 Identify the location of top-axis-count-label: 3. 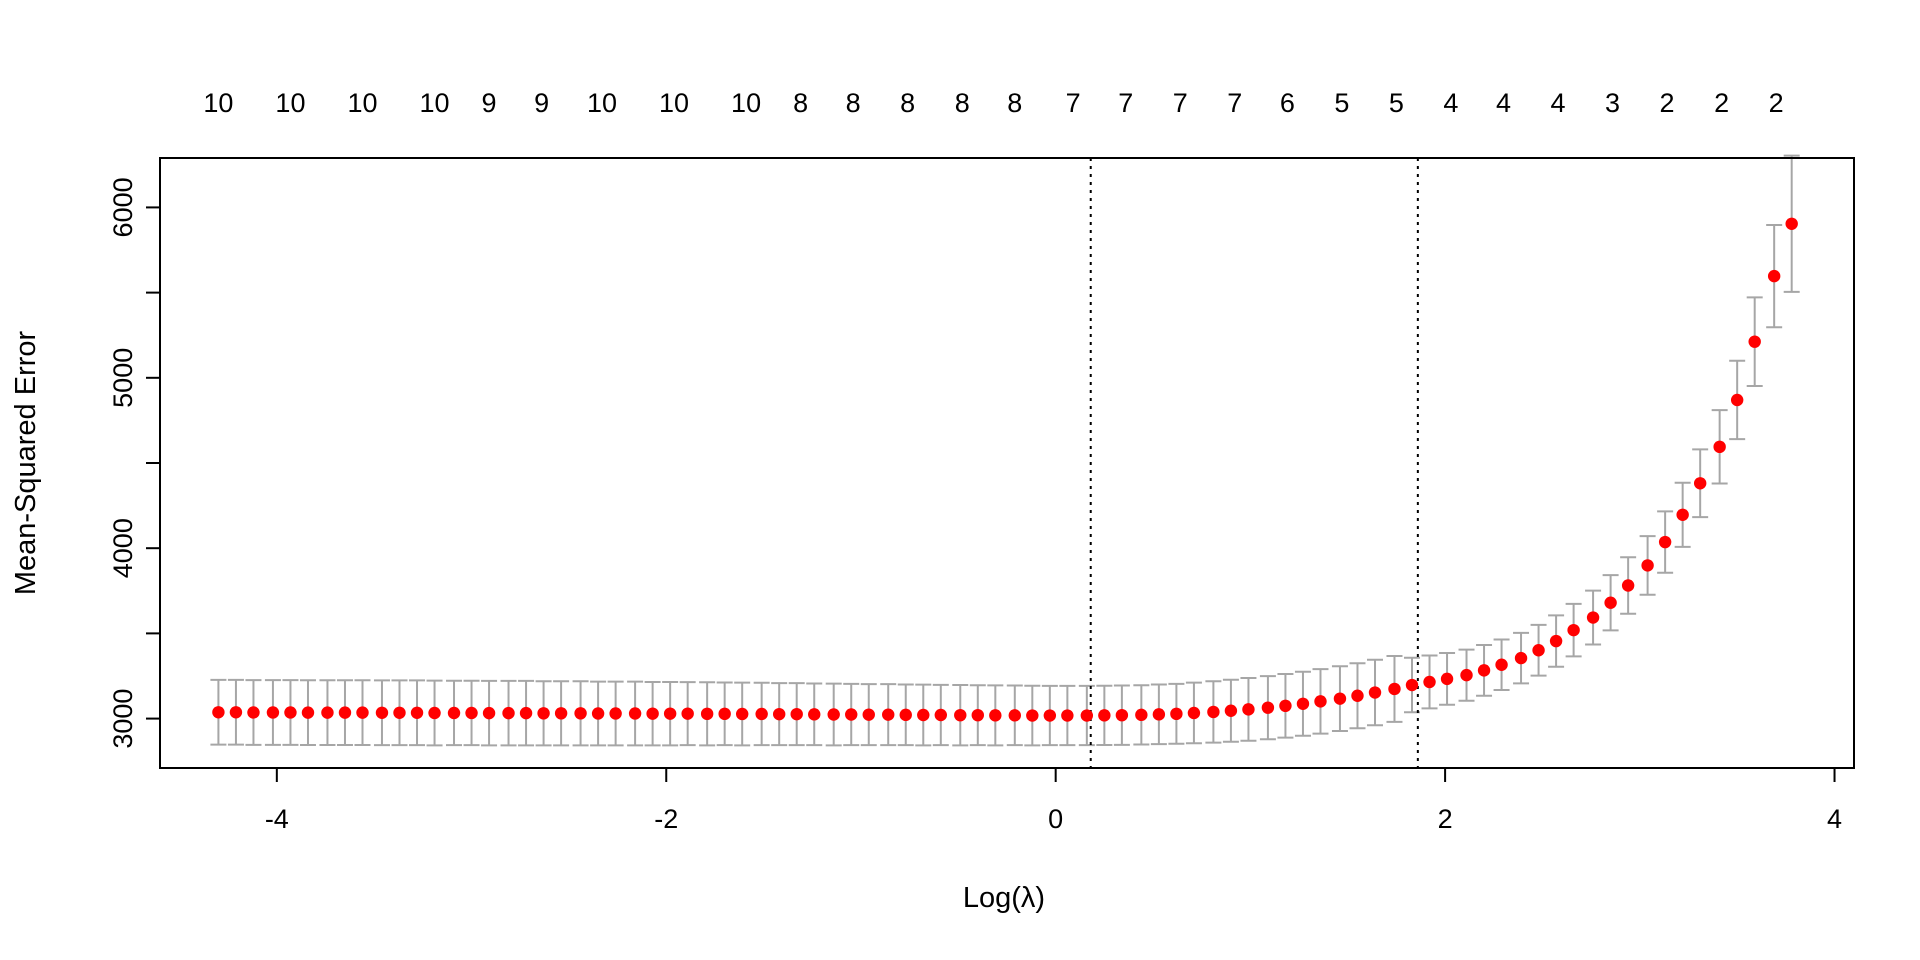
(1612, 103).